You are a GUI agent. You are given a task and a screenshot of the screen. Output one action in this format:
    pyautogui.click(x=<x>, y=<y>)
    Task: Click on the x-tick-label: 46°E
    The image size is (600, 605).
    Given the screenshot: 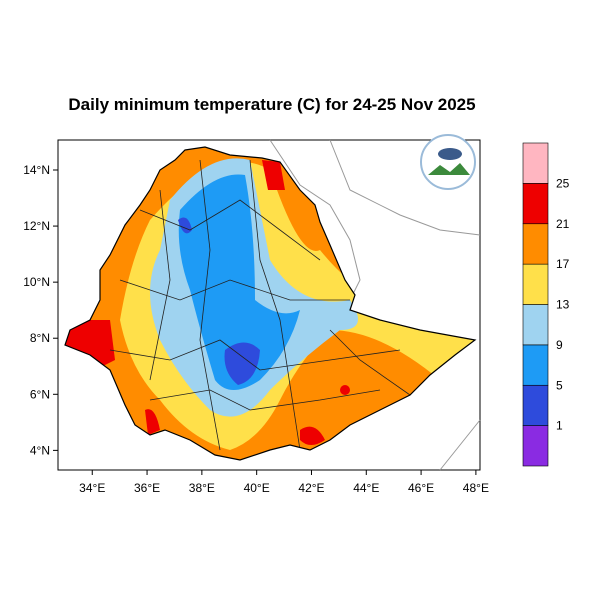 What is the action you would take?
    pyautogui.click(x=421, y=488)
    